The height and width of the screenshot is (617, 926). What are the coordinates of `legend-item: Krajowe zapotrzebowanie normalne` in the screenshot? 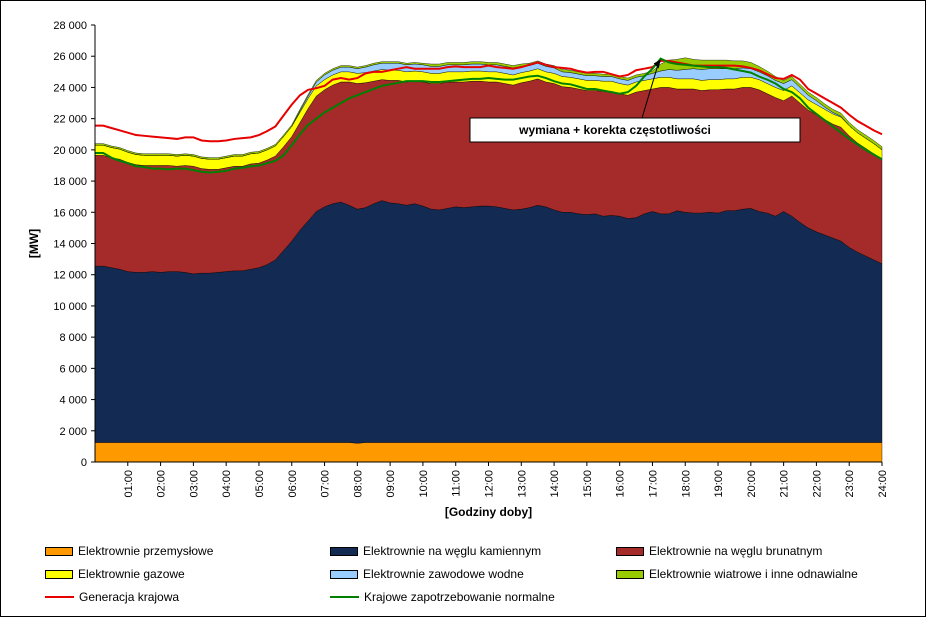 It's located at (442, 597).